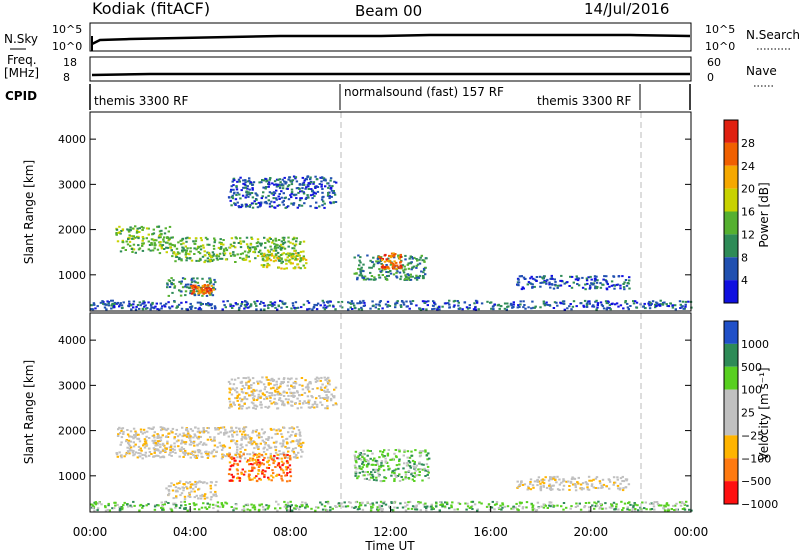 The height and width of the screenshot is (554, 800). Describe the element at coordinates (731, 378) in the screenshot. I see `colorbar-swatch` at that location.